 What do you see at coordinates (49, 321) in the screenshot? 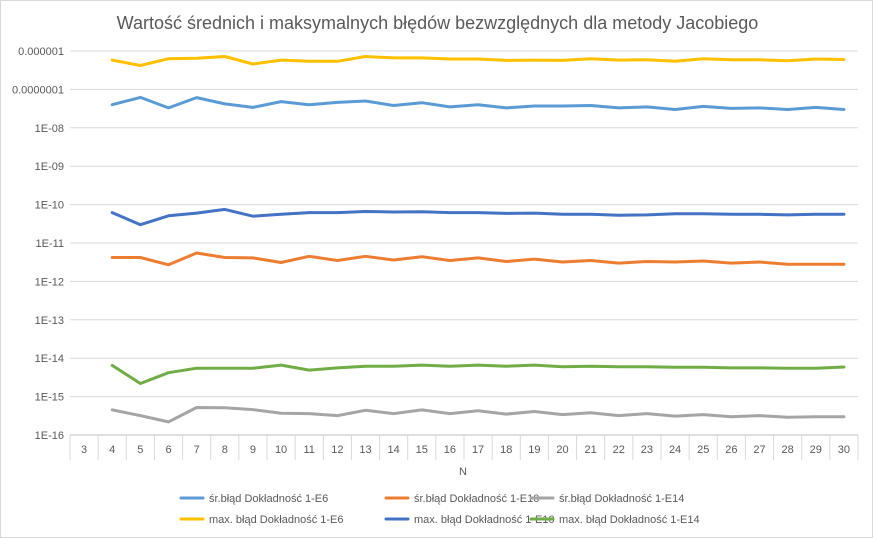
I see `y-tick-label: 1E-13` at bounding box center [49, 321].